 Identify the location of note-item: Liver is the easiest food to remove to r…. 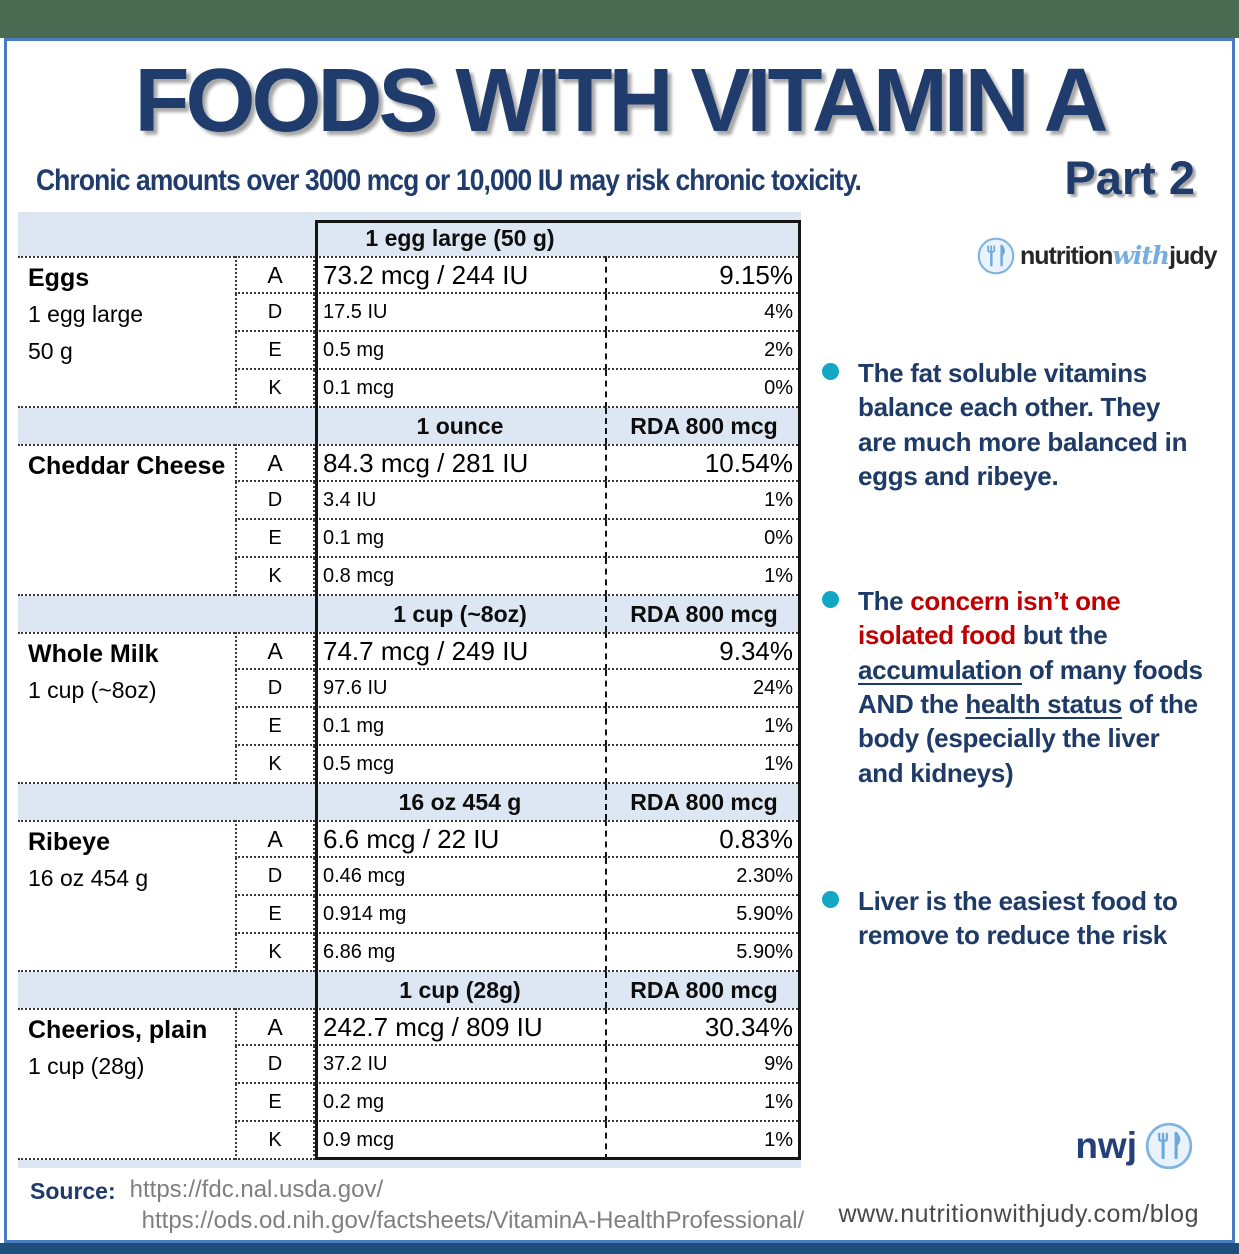
(1013, 918).